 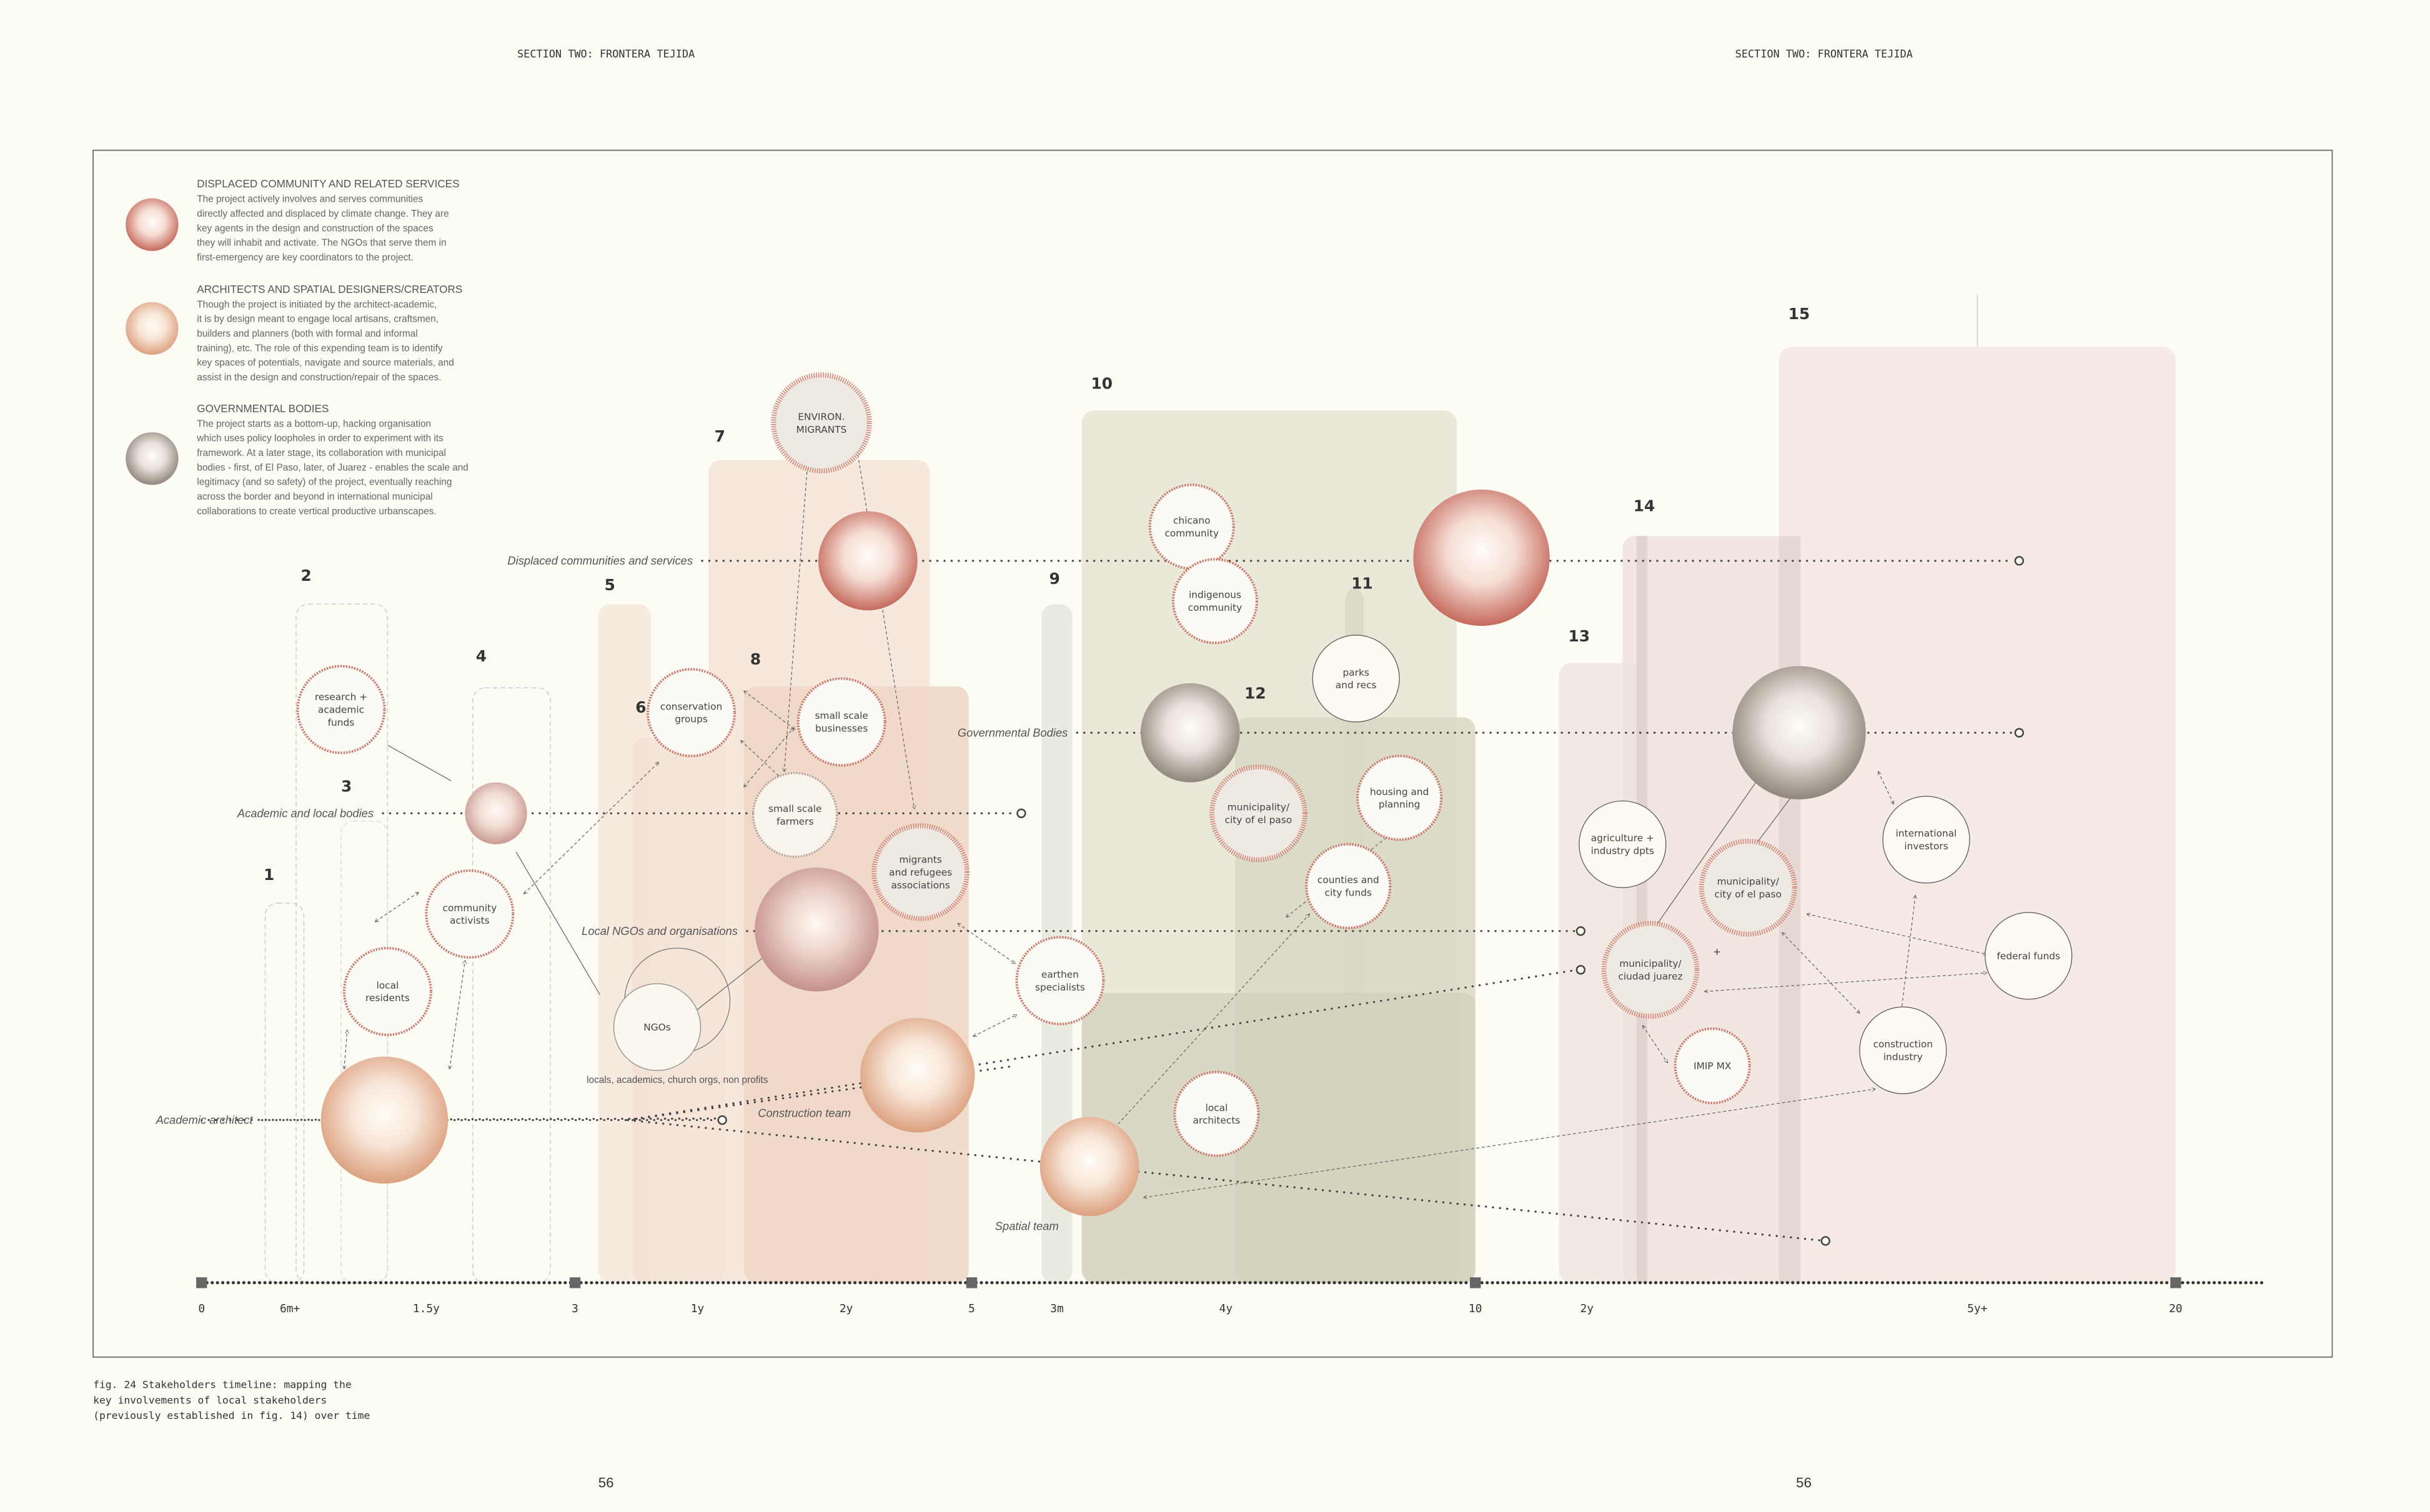 What do you see at coordinates (1977, 1308) in the screenshot?
I see `axis-tick-label: 5y+` at bounding box center [1977, 1308].